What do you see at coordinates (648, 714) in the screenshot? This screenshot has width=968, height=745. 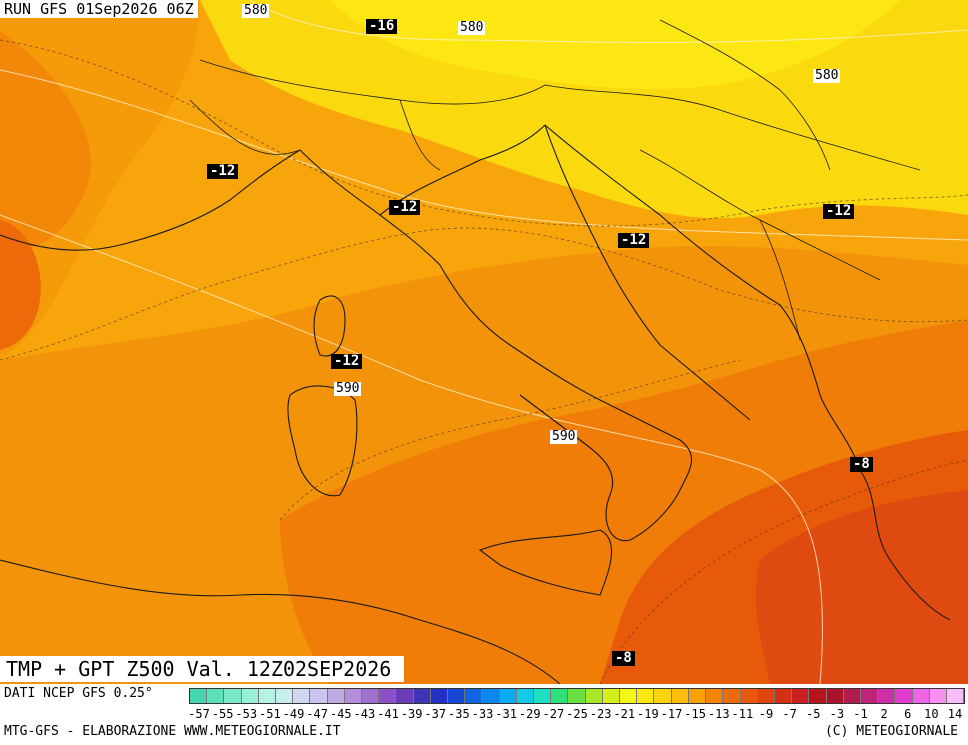 I see `color-scale-tick: -19` at bounding box center [648, 714].